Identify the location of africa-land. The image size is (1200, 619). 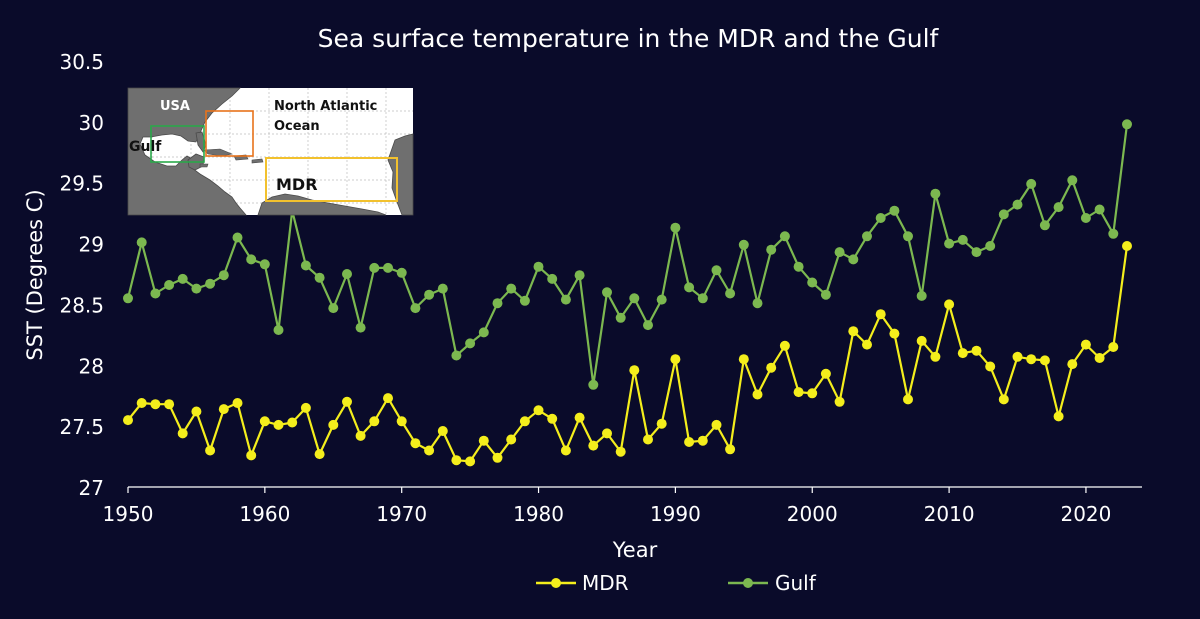
(400, 174).